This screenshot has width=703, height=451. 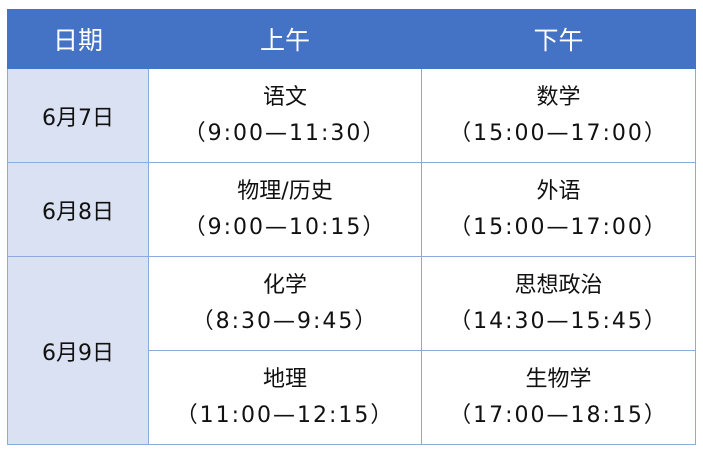 I want to click on exam-cell: 地理 （11:00—12:15）, so click(x=285, y=397).